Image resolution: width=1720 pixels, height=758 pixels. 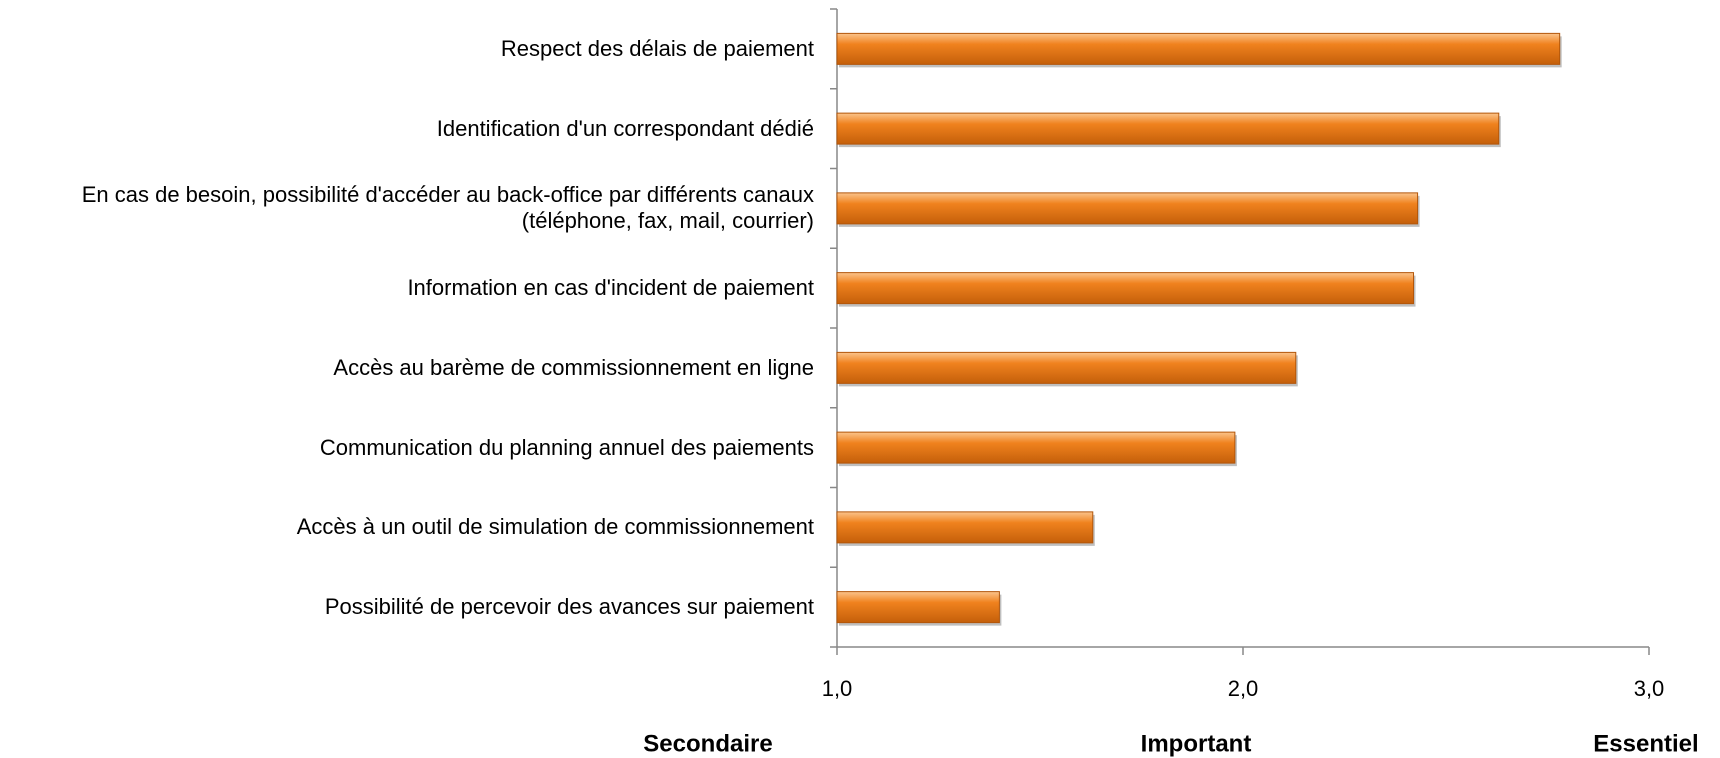 What do you see at coordinates (1196, 743) in the screenshot?
I see `scale-label: Important` at bounding box center [1196, 743].